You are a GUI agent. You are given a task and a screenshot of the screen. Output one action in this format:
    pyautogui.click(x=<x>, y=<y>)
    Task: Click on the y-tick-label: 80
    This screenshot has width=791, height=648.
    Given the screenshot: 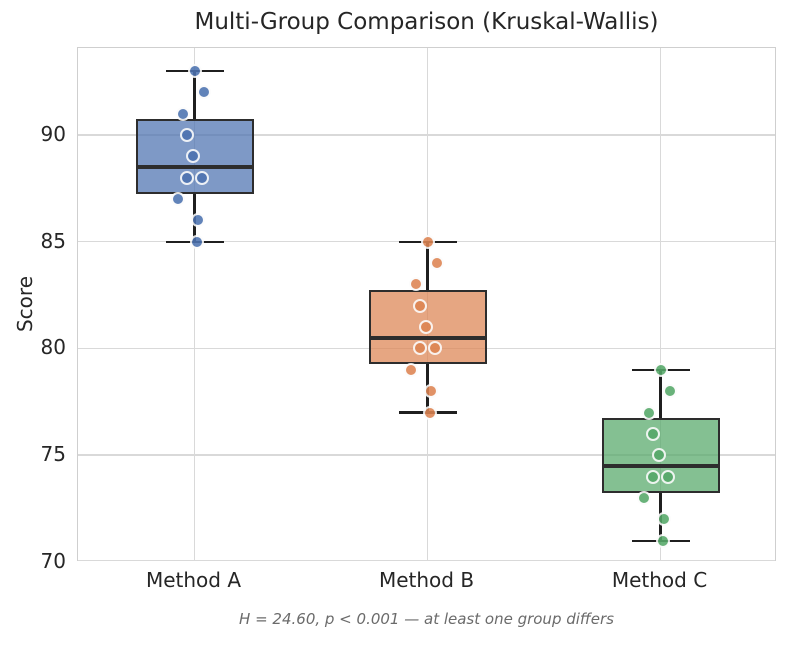 What is the action you would take?
    pyautogui.click(x=53, y=347)
    